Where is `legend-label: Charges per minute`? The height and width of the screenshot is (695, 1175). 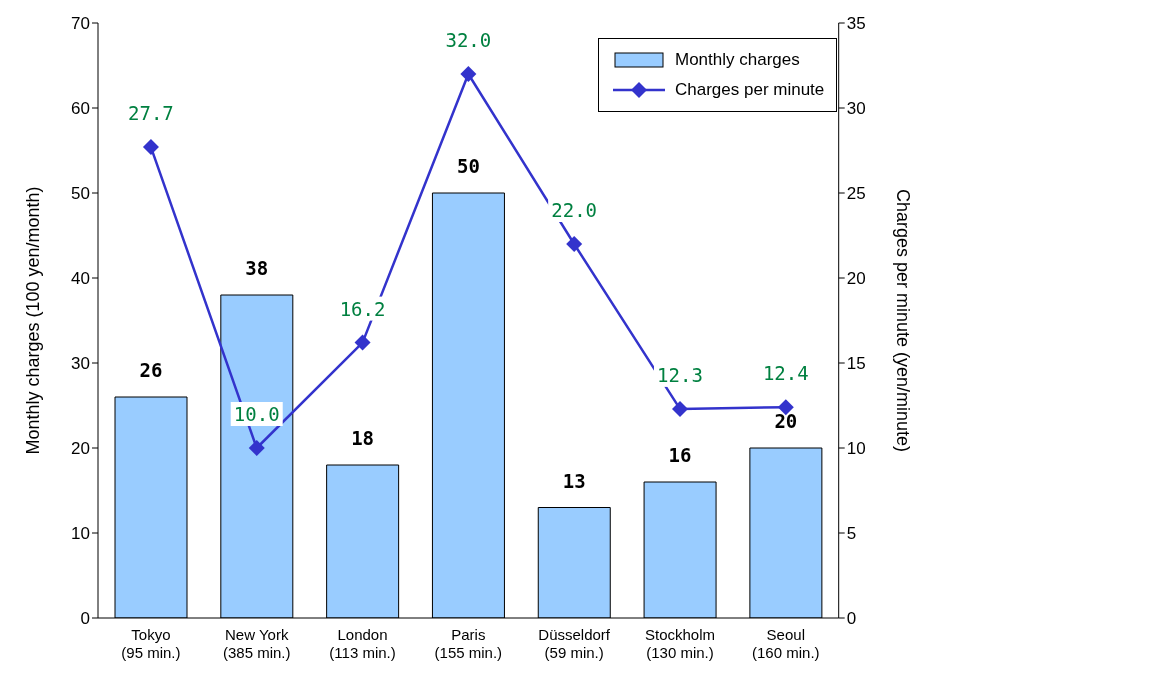
legend-label: Charges per minute is located at coordinates (750, 90).